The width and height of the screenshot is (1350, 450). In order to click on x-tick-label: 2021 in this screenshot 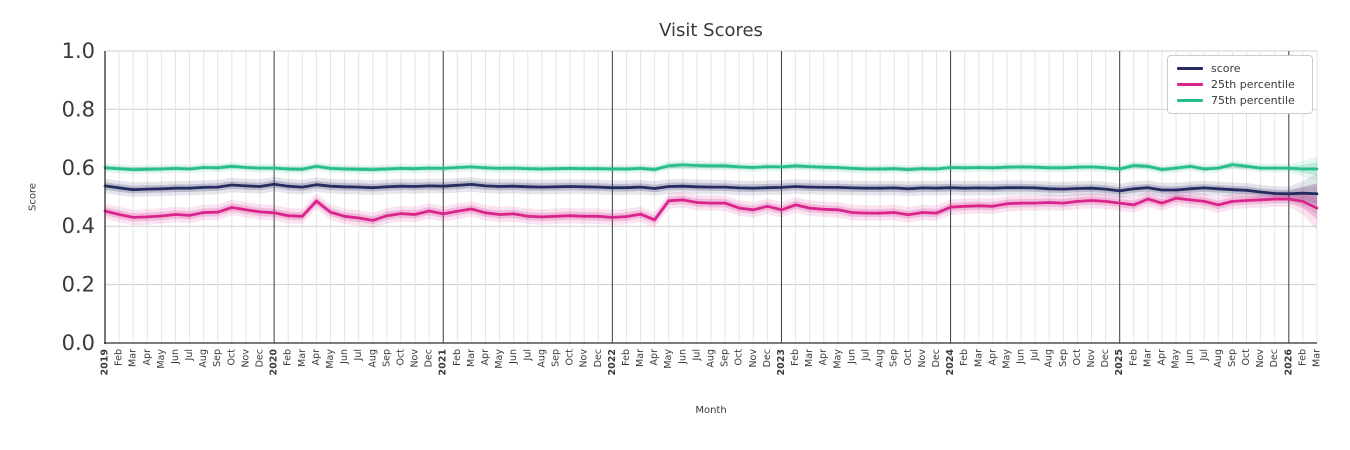, I will do `click(443, 362)`.